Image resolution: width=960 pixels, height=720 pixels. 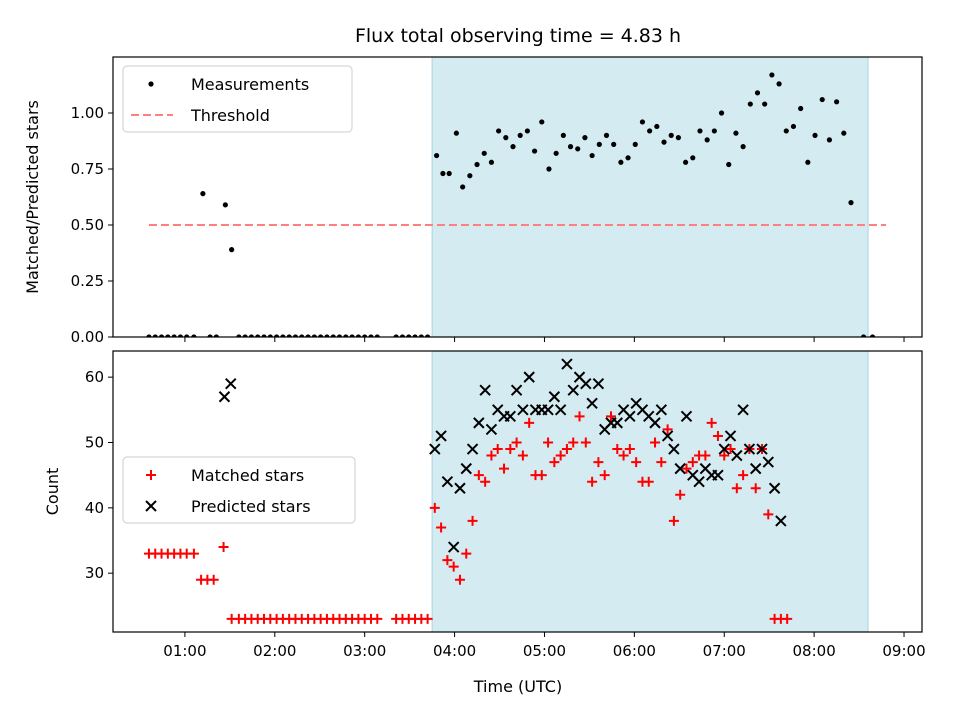 I want to click on x-tick-label: 03:00, so click(x=364, y=651).